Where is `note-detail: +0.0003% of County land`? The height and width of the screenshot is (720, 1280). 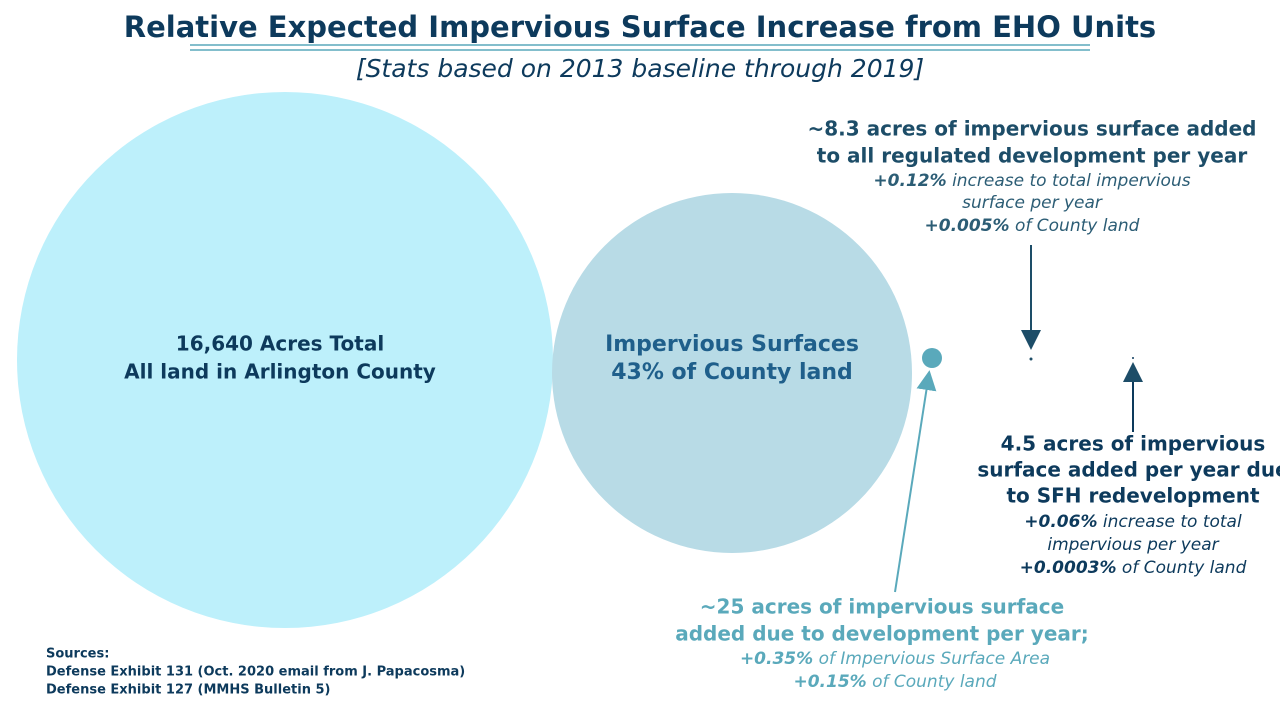 note-detail: +0.0003% of County land is located at coordinates (1133, 568).